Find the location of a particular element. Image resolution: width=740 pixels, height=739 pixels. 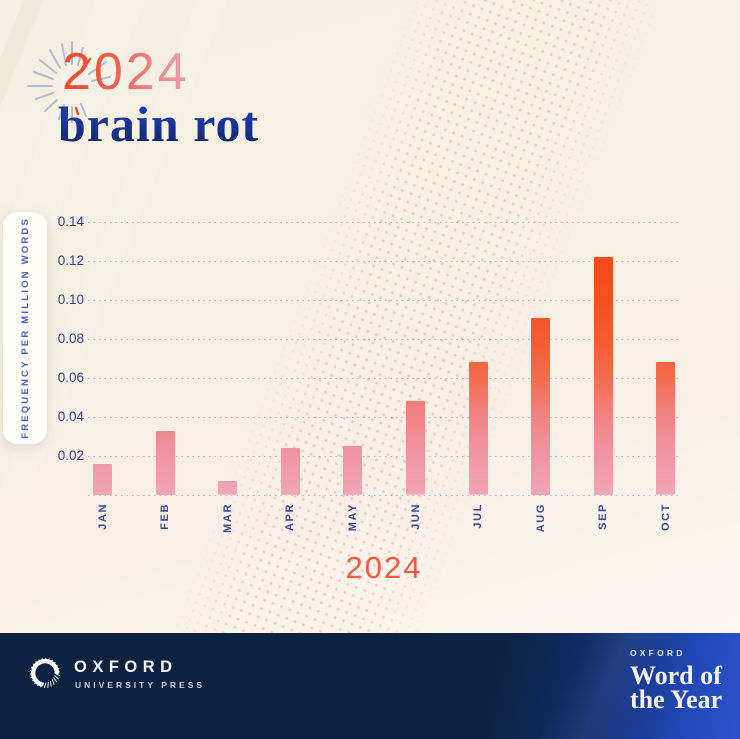

x-label-oct: OCT is located at coordinates (665, 517).